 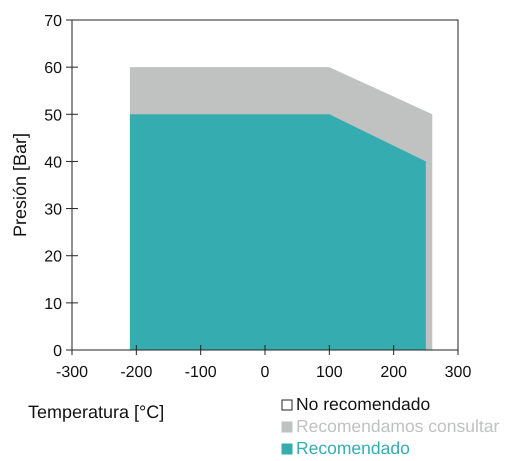 What do you see at coordinates (53, 21) in the screenshot?
I see `y-tick-label: 70` at bounding box center [53, 21].